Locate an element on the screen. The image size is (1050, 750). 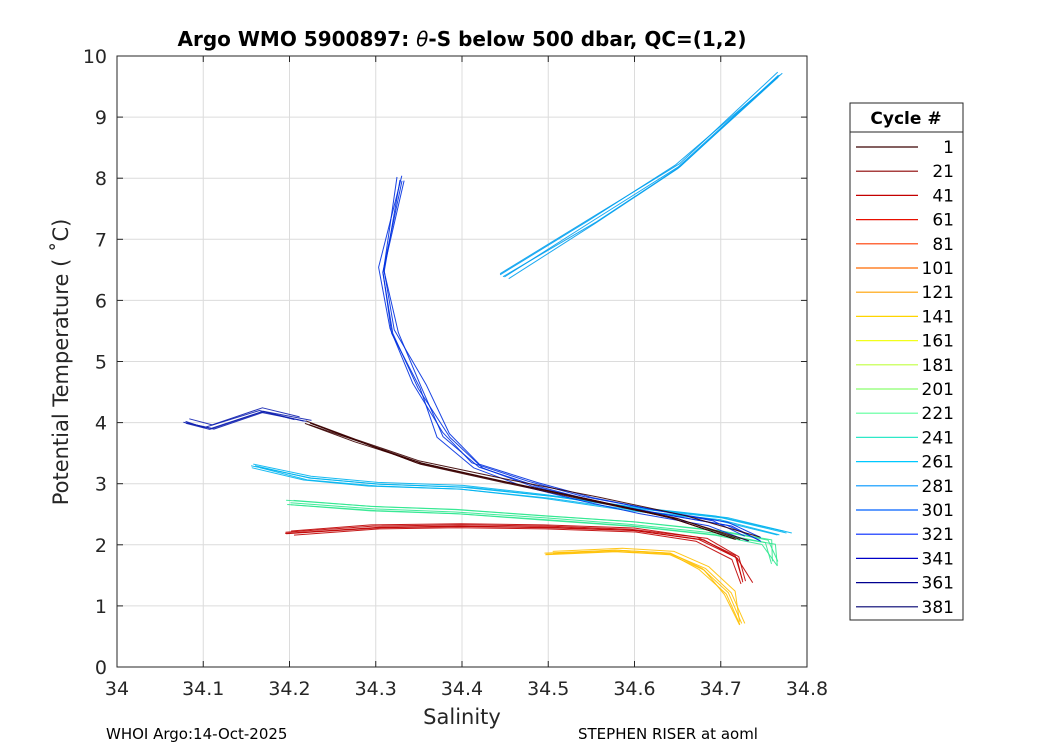
y-tick-label: 6 is located at coordinates (101, 301).